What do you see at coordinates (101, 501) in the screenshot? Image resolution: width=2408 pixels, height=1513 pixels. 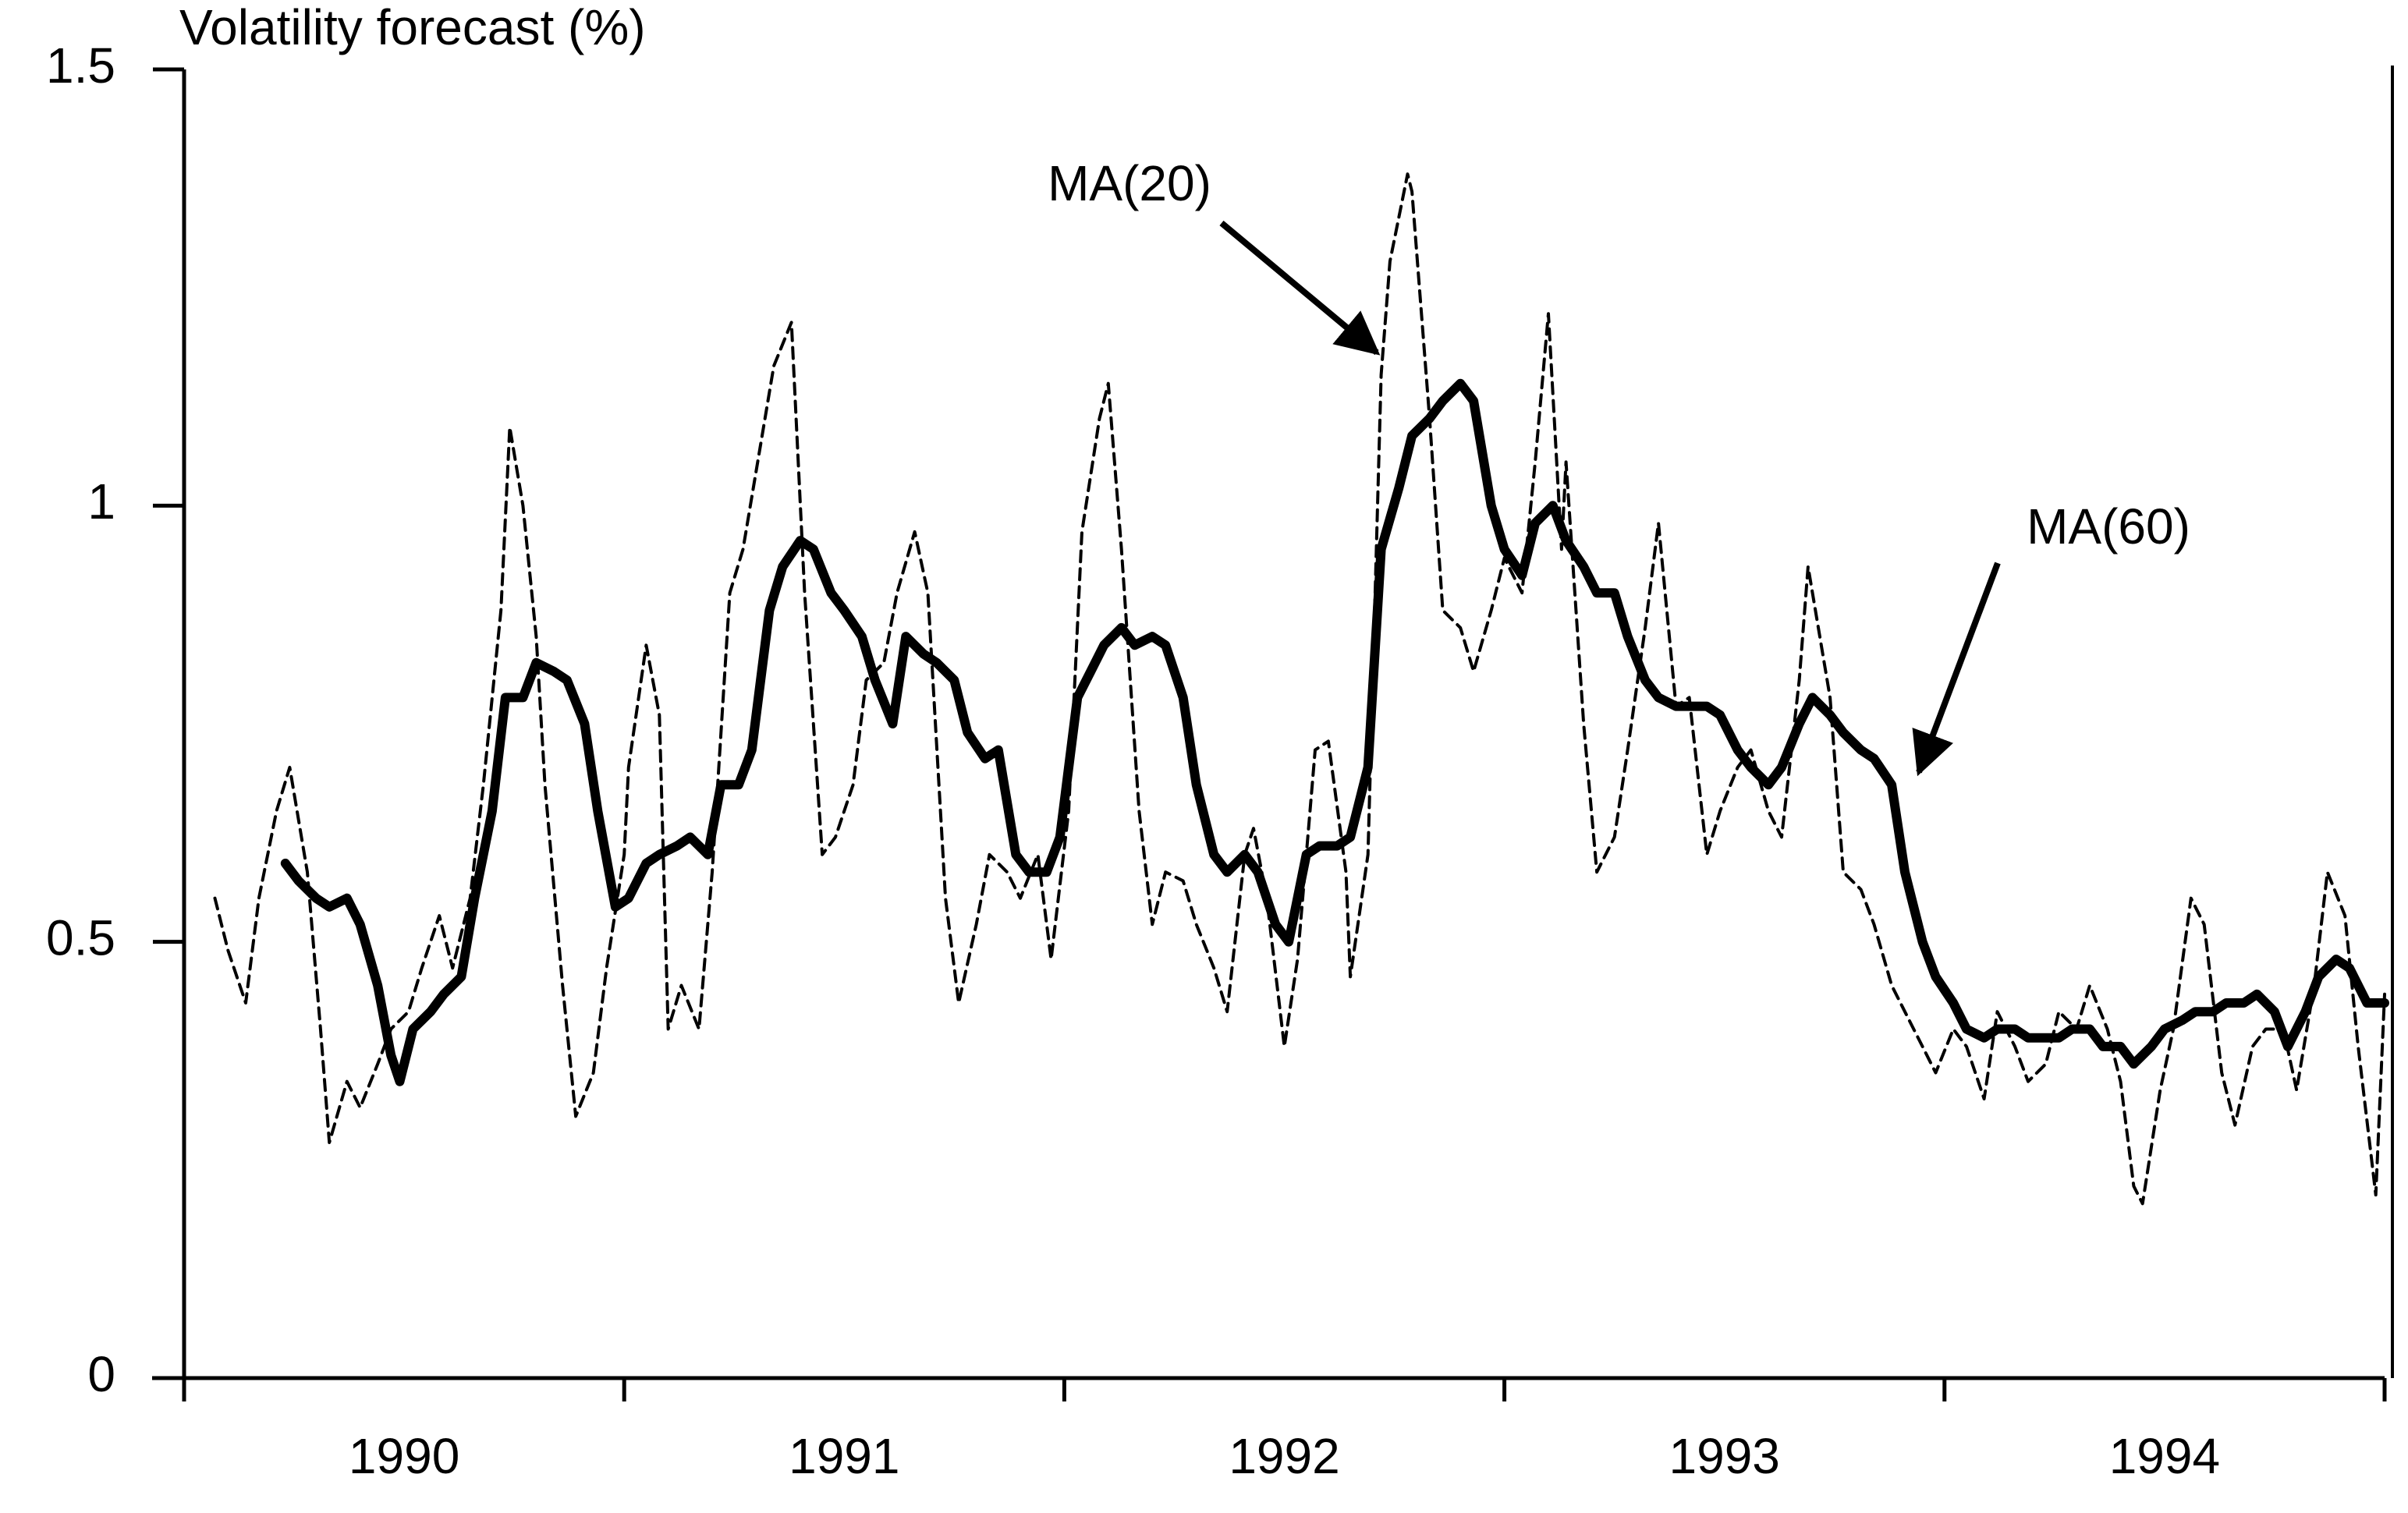 I see `y-tick-label: 1` at bounding box center [101, 501].